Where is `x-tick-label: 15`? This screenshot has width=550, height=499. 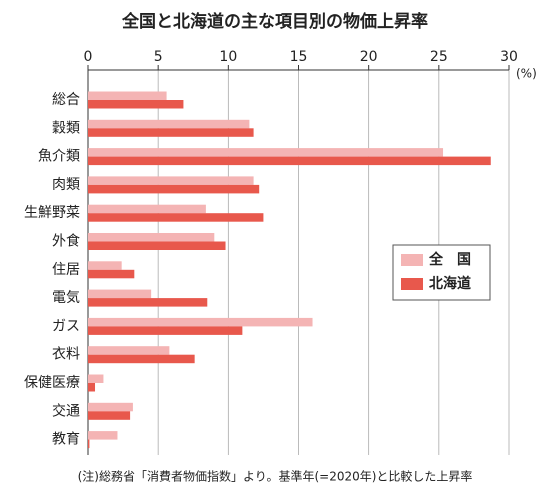
x-tick-label: 15 is located at coordinates (299, 57).